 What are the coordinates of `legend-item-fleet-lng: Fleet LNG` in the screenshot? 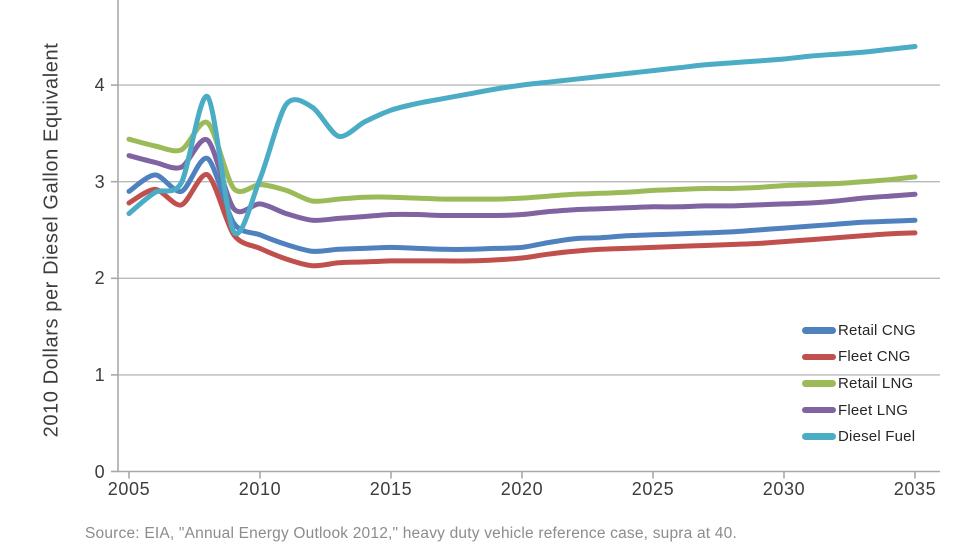 It's located at (859, 410).